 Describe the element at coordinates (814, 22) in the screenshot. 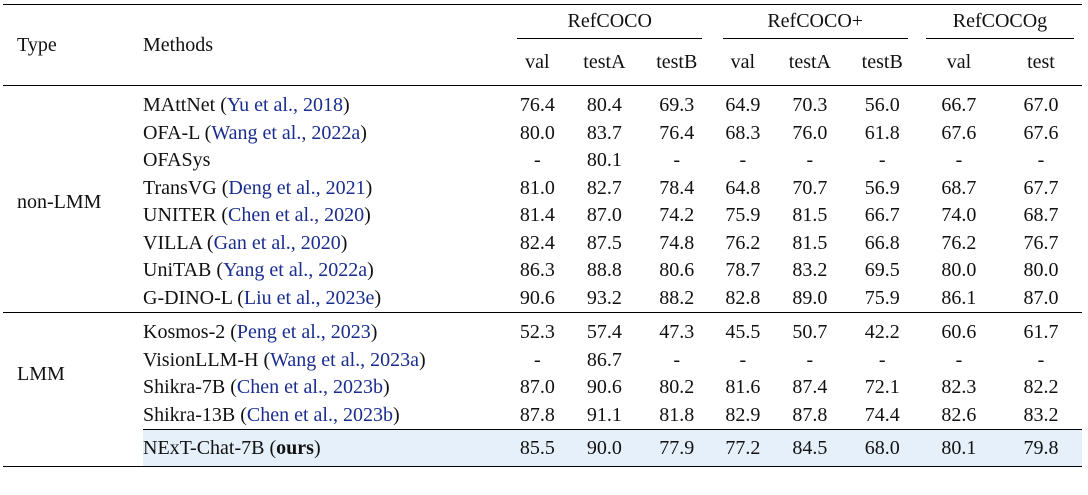

I see `refcocoplus-header: RefCOCO+` at that location.